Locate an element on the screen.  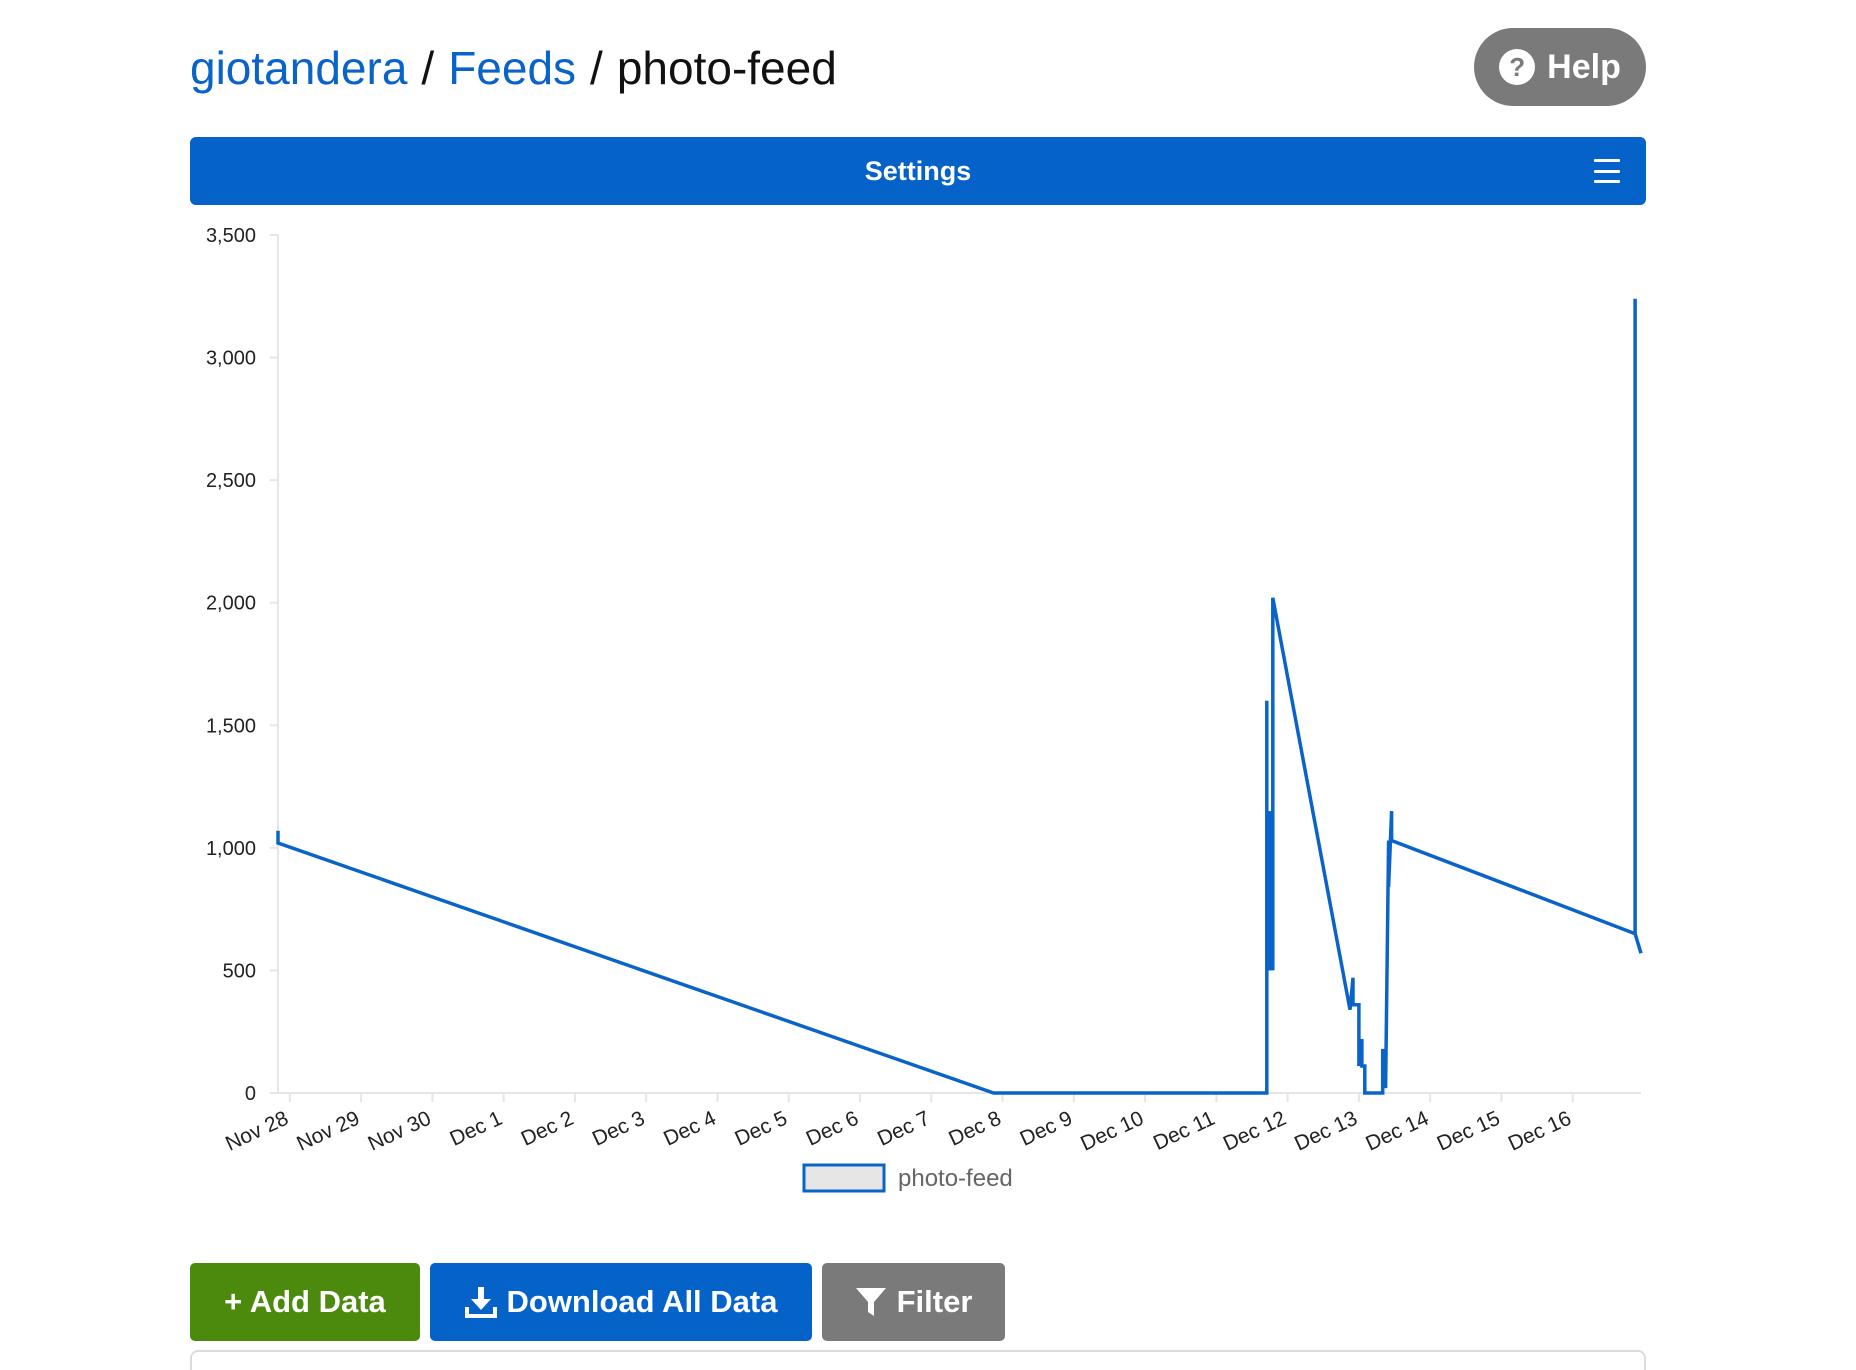
settings-bar-label: Settings is located at coordinates (918, 170).